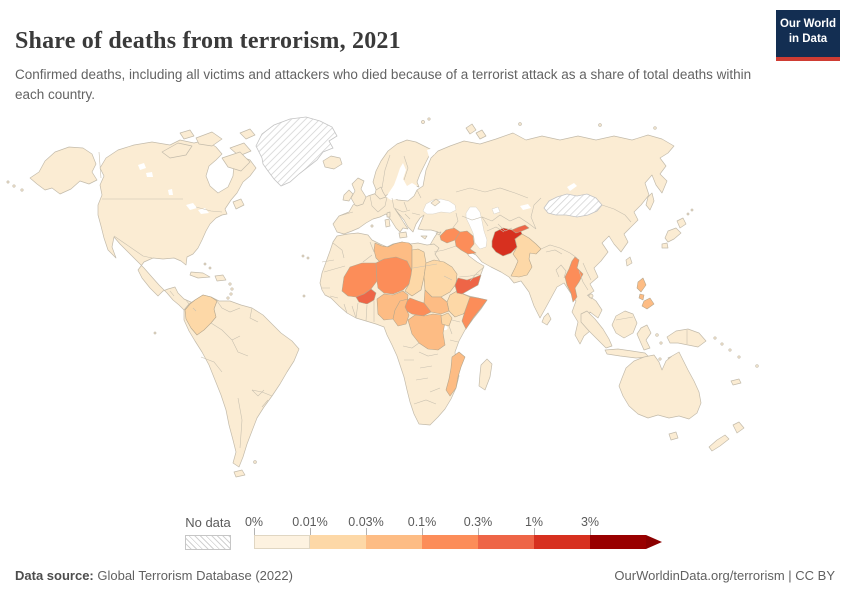 Image resolution: width=850 pixels, height=600 pixels. What do you see at coordinates (546, 319) in the screenshot?
I see `country-sri-lanka` at bounding box center [546, 319].